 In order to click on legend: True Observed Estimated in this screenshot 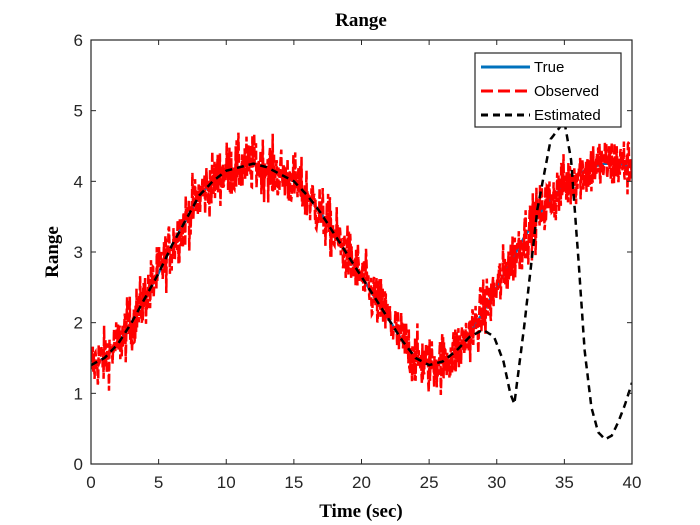, I will do `click(548, 90)`.